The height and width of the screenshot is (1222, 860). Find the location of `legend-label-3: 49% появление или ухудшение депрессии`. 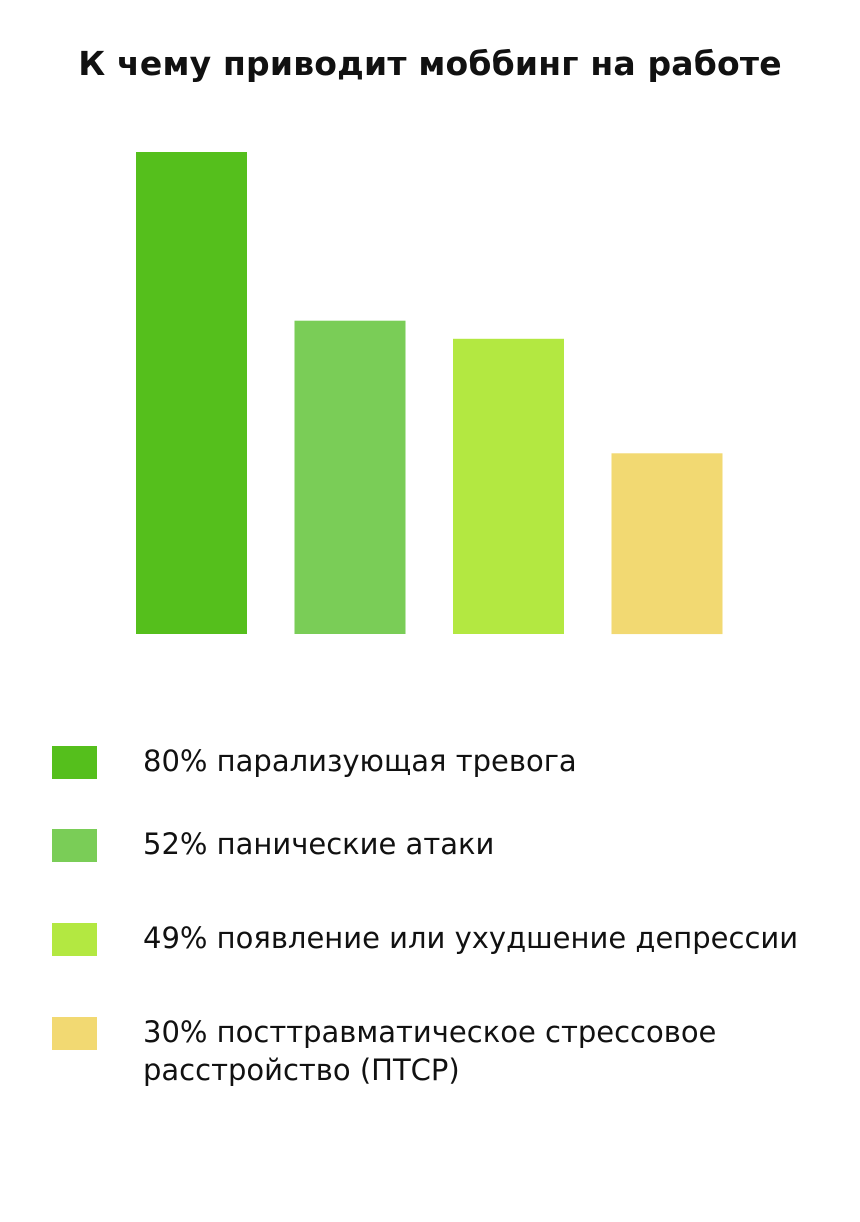

legend-label-3: 49% появление или ухудшение депрессии is located at coordinates (471, 938).